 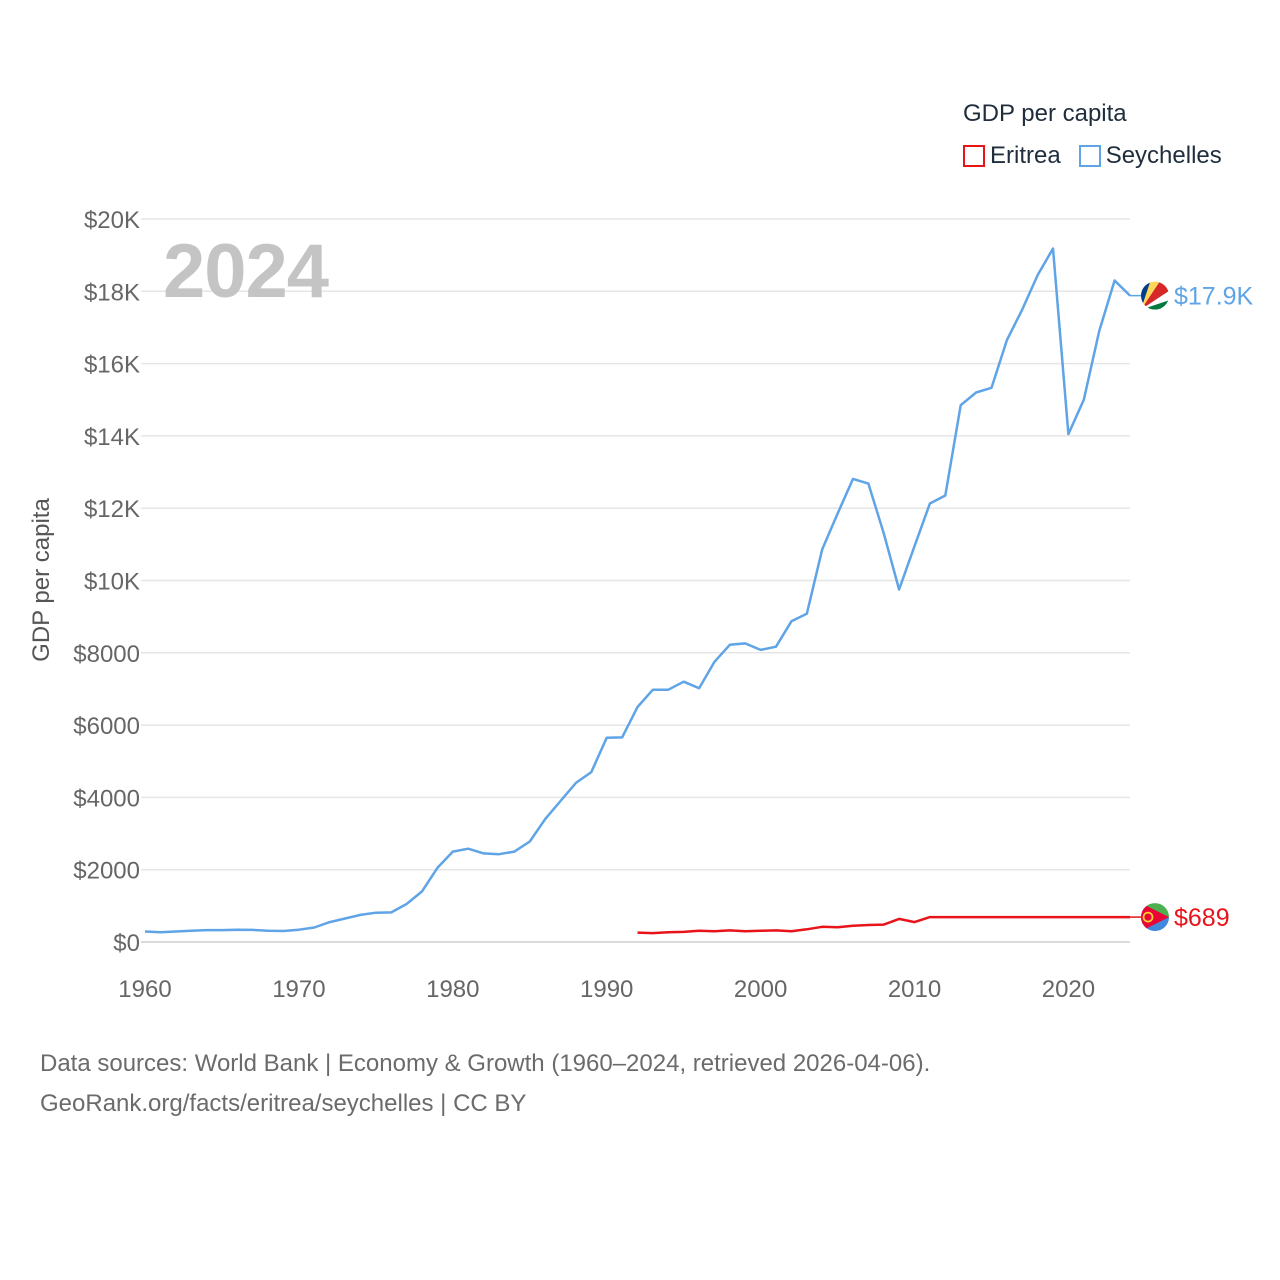 What do you see at coordinates (1155, 295) in the screenshot?
I see `seychelles-flag-icon` at bounding box center [1155, 295].